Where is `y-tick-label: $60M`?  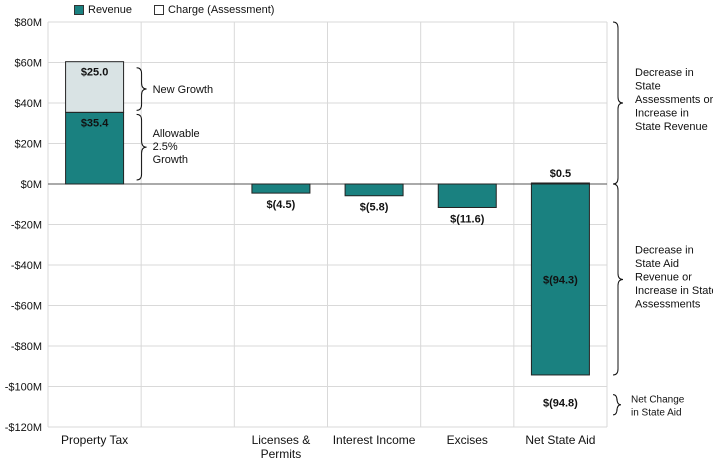 y-tick-label: $60M is located at coordinates (28, 64).